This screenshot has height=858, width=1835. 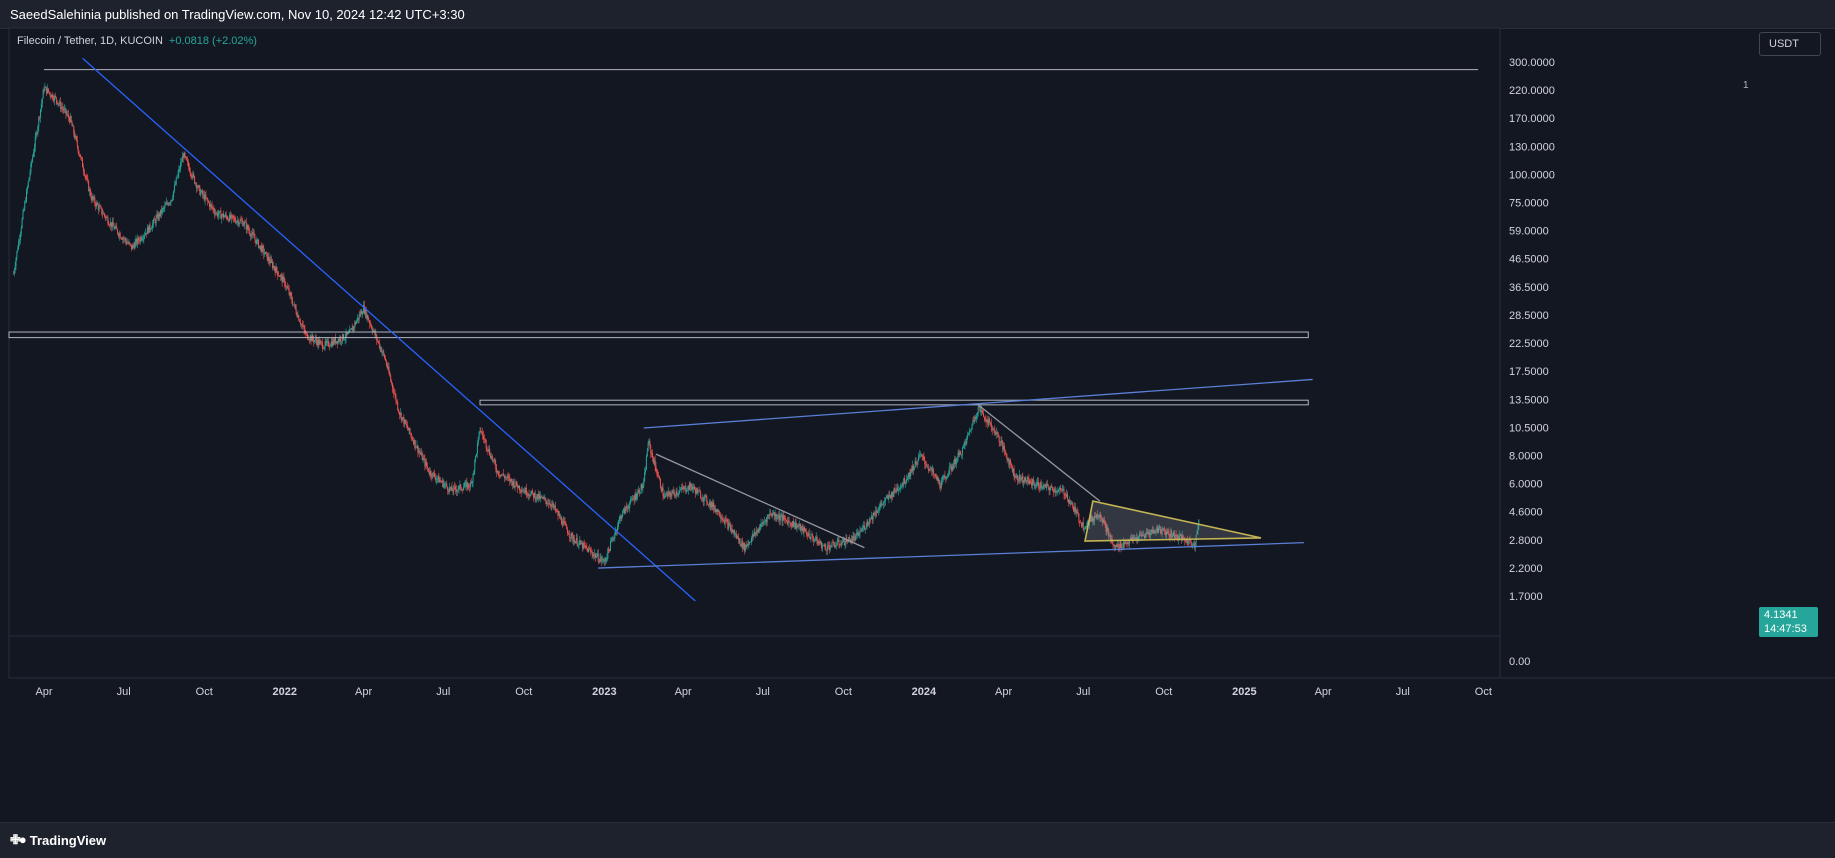 What do you see at coordinates (43, 692) in the screenshot?
I see `x-tick-label: Apr` at bounding box center [43, 692].